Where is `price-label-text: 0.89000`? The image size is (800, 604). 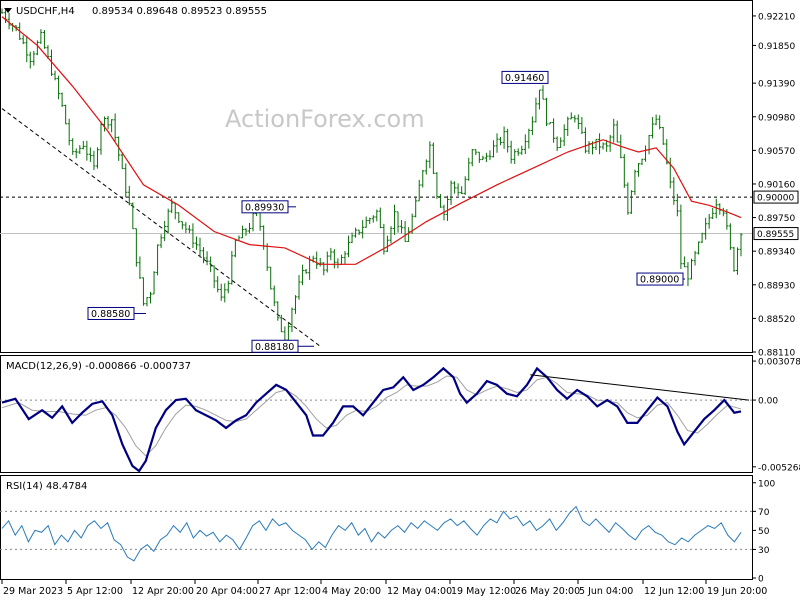 price-label-text: 0.89000 is located at coordinates (659, 280).